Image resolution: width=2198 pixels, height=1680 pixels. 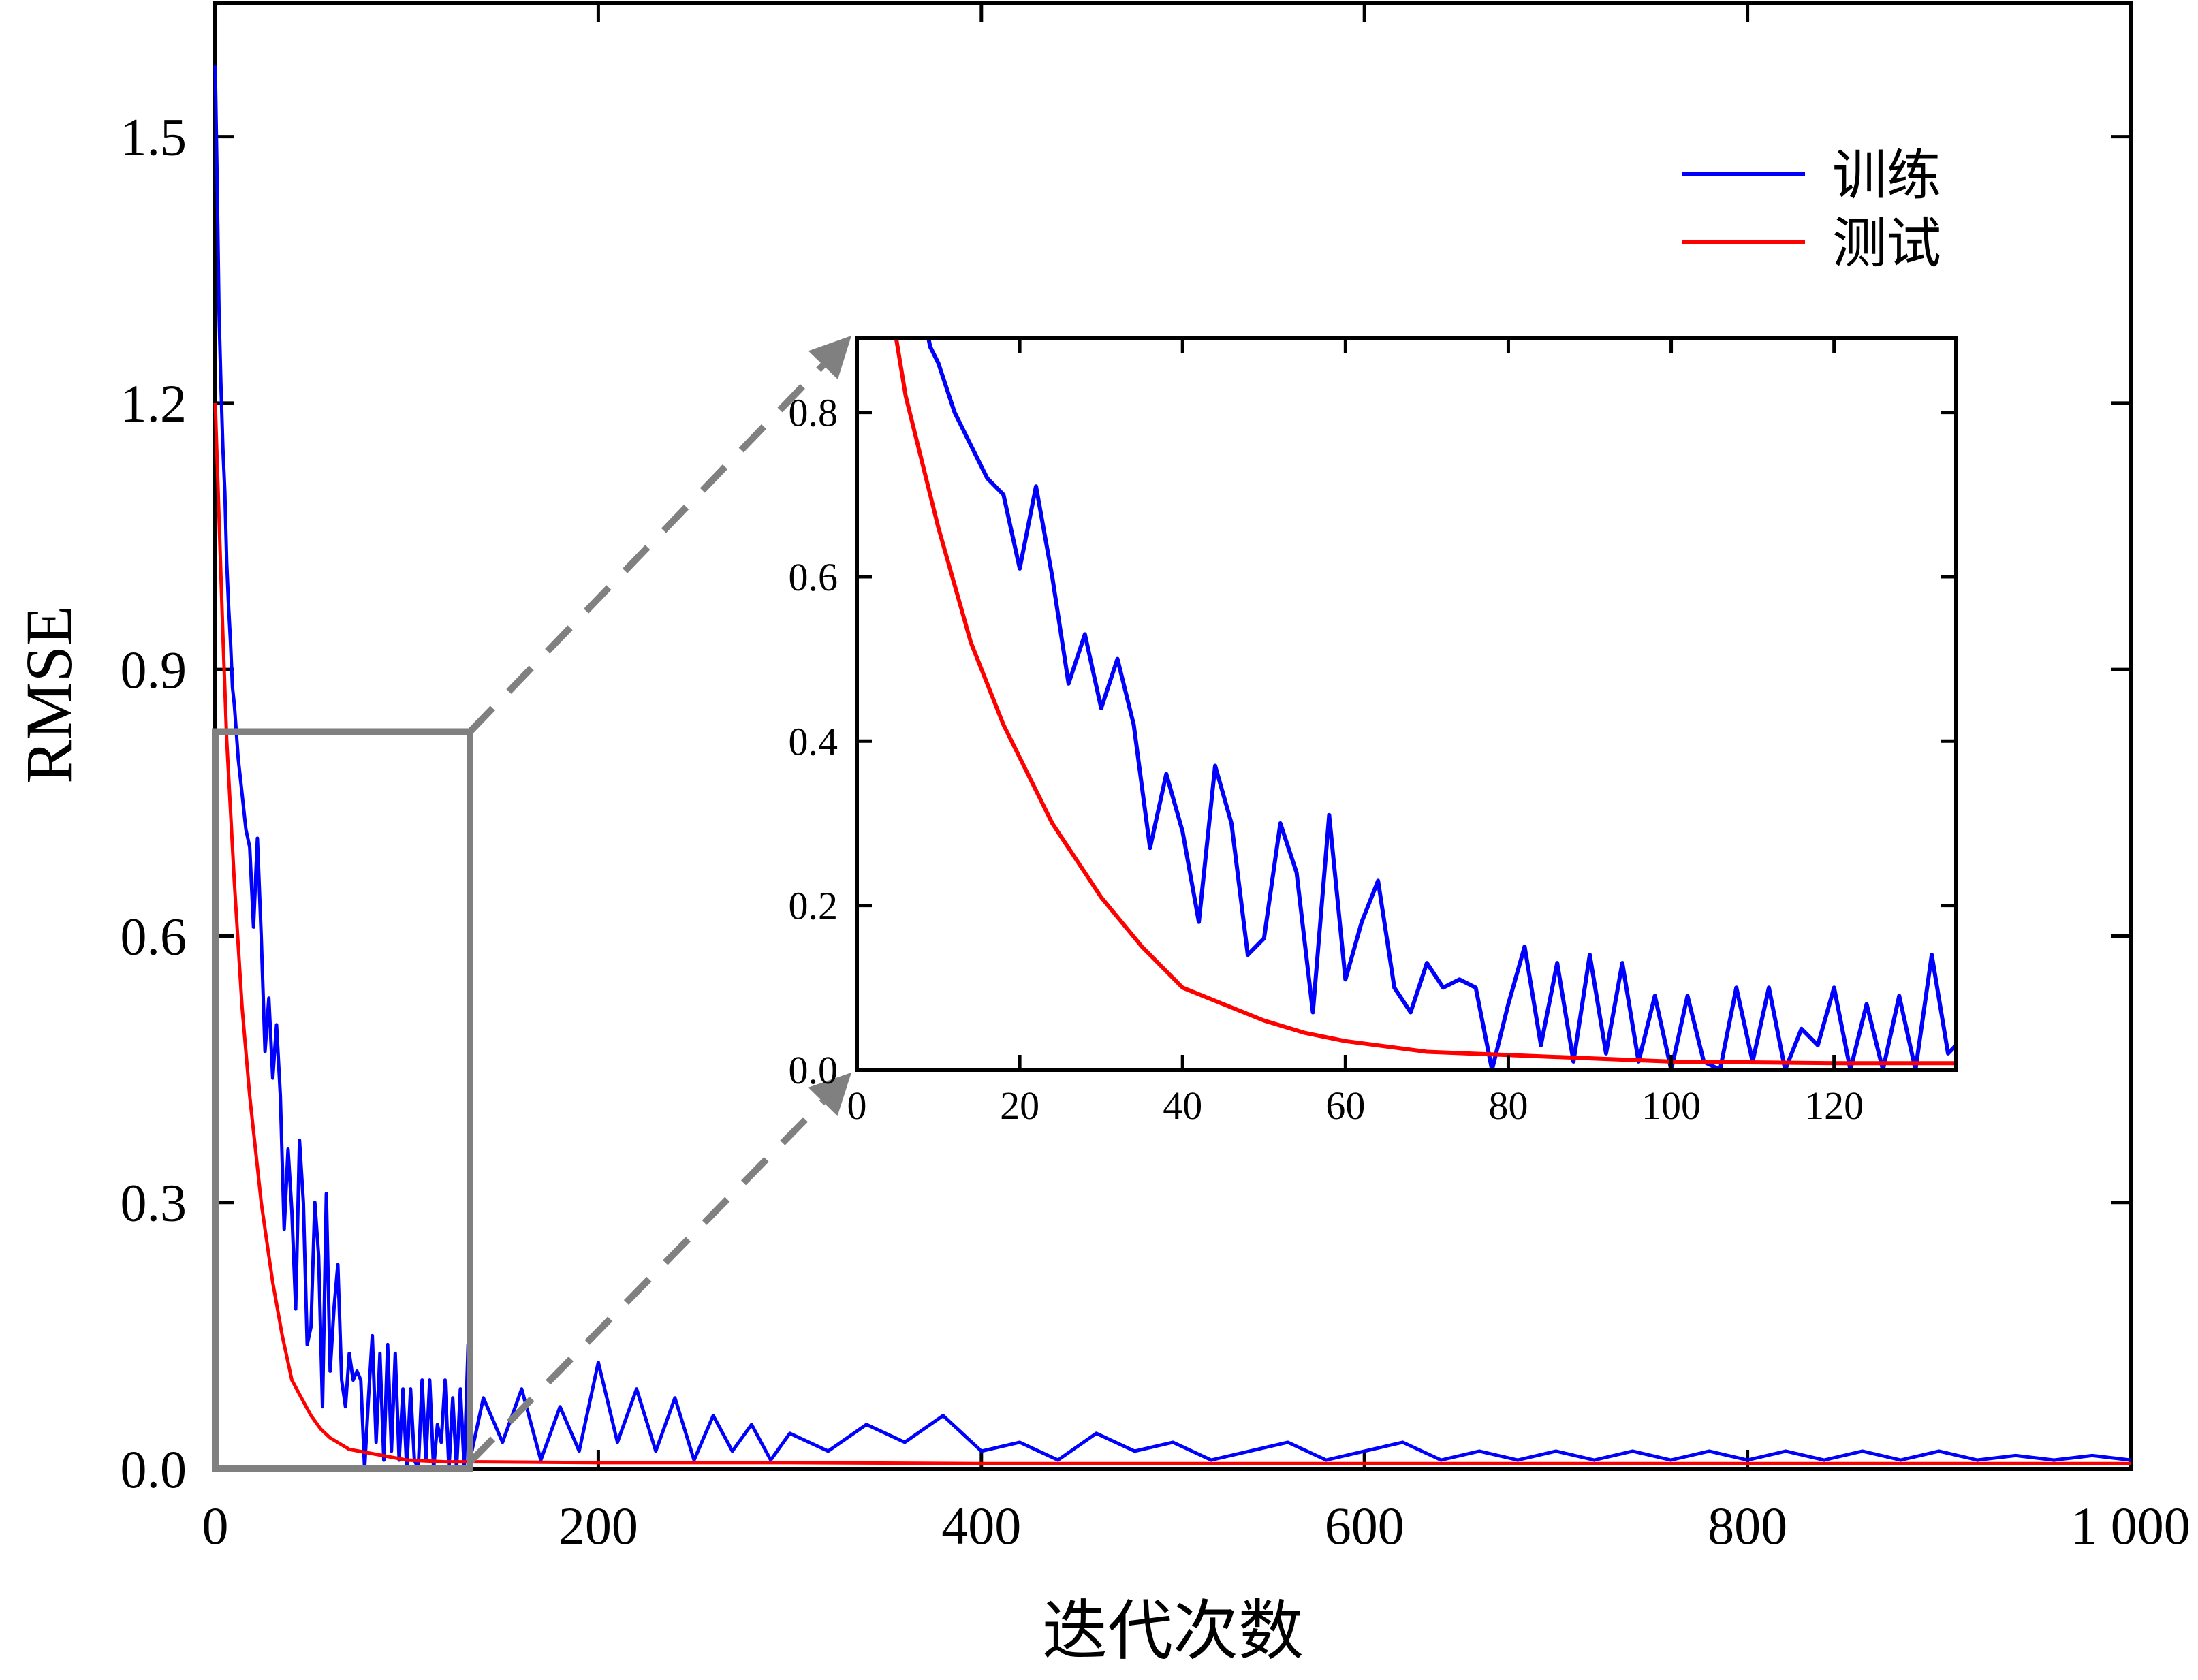 I want to click on y-tick-label: 0.0, so click(x=154, y=1469).